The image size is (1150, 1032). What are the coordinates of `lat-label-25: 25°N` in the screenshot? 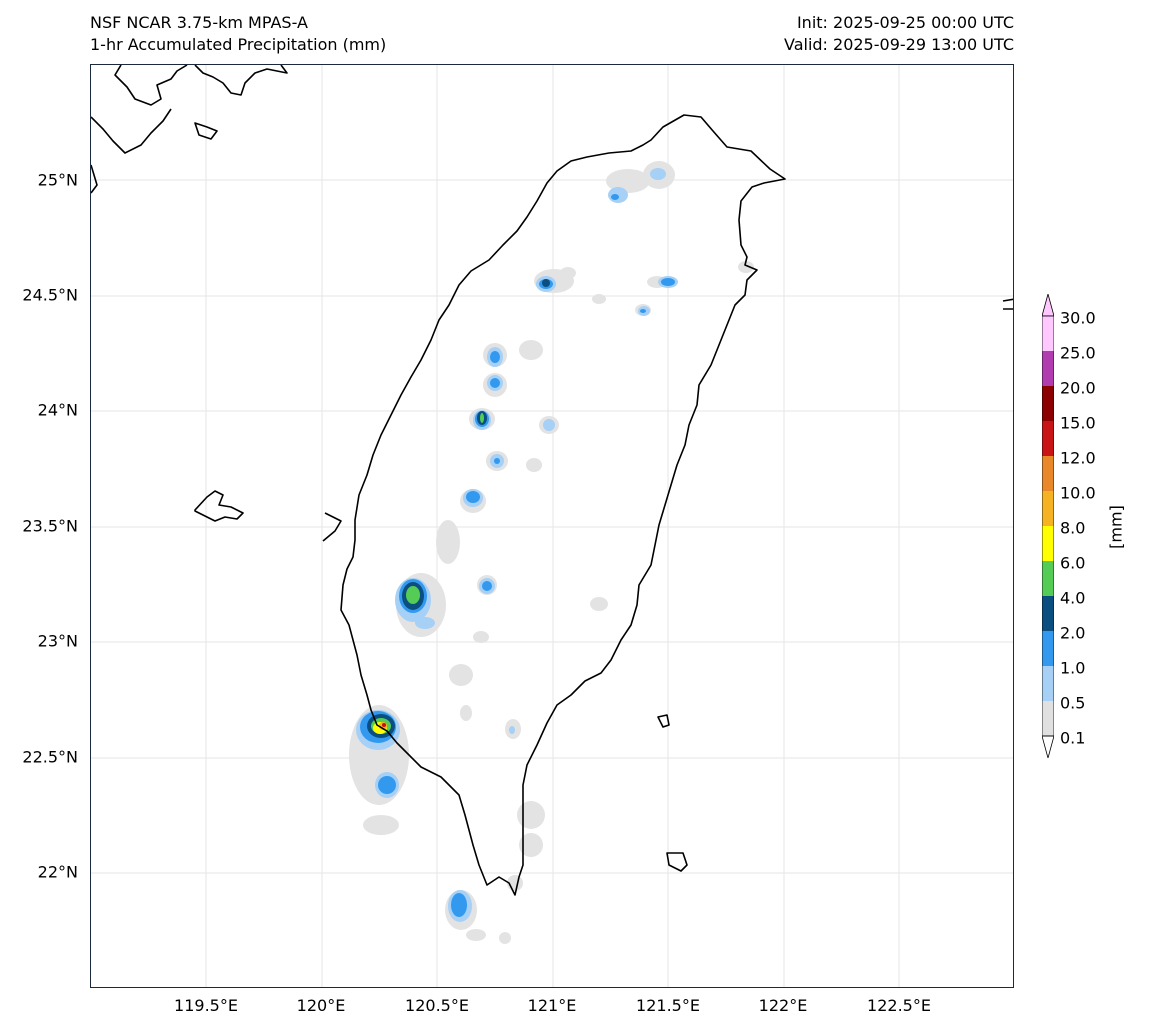 It's located at (57, 180).